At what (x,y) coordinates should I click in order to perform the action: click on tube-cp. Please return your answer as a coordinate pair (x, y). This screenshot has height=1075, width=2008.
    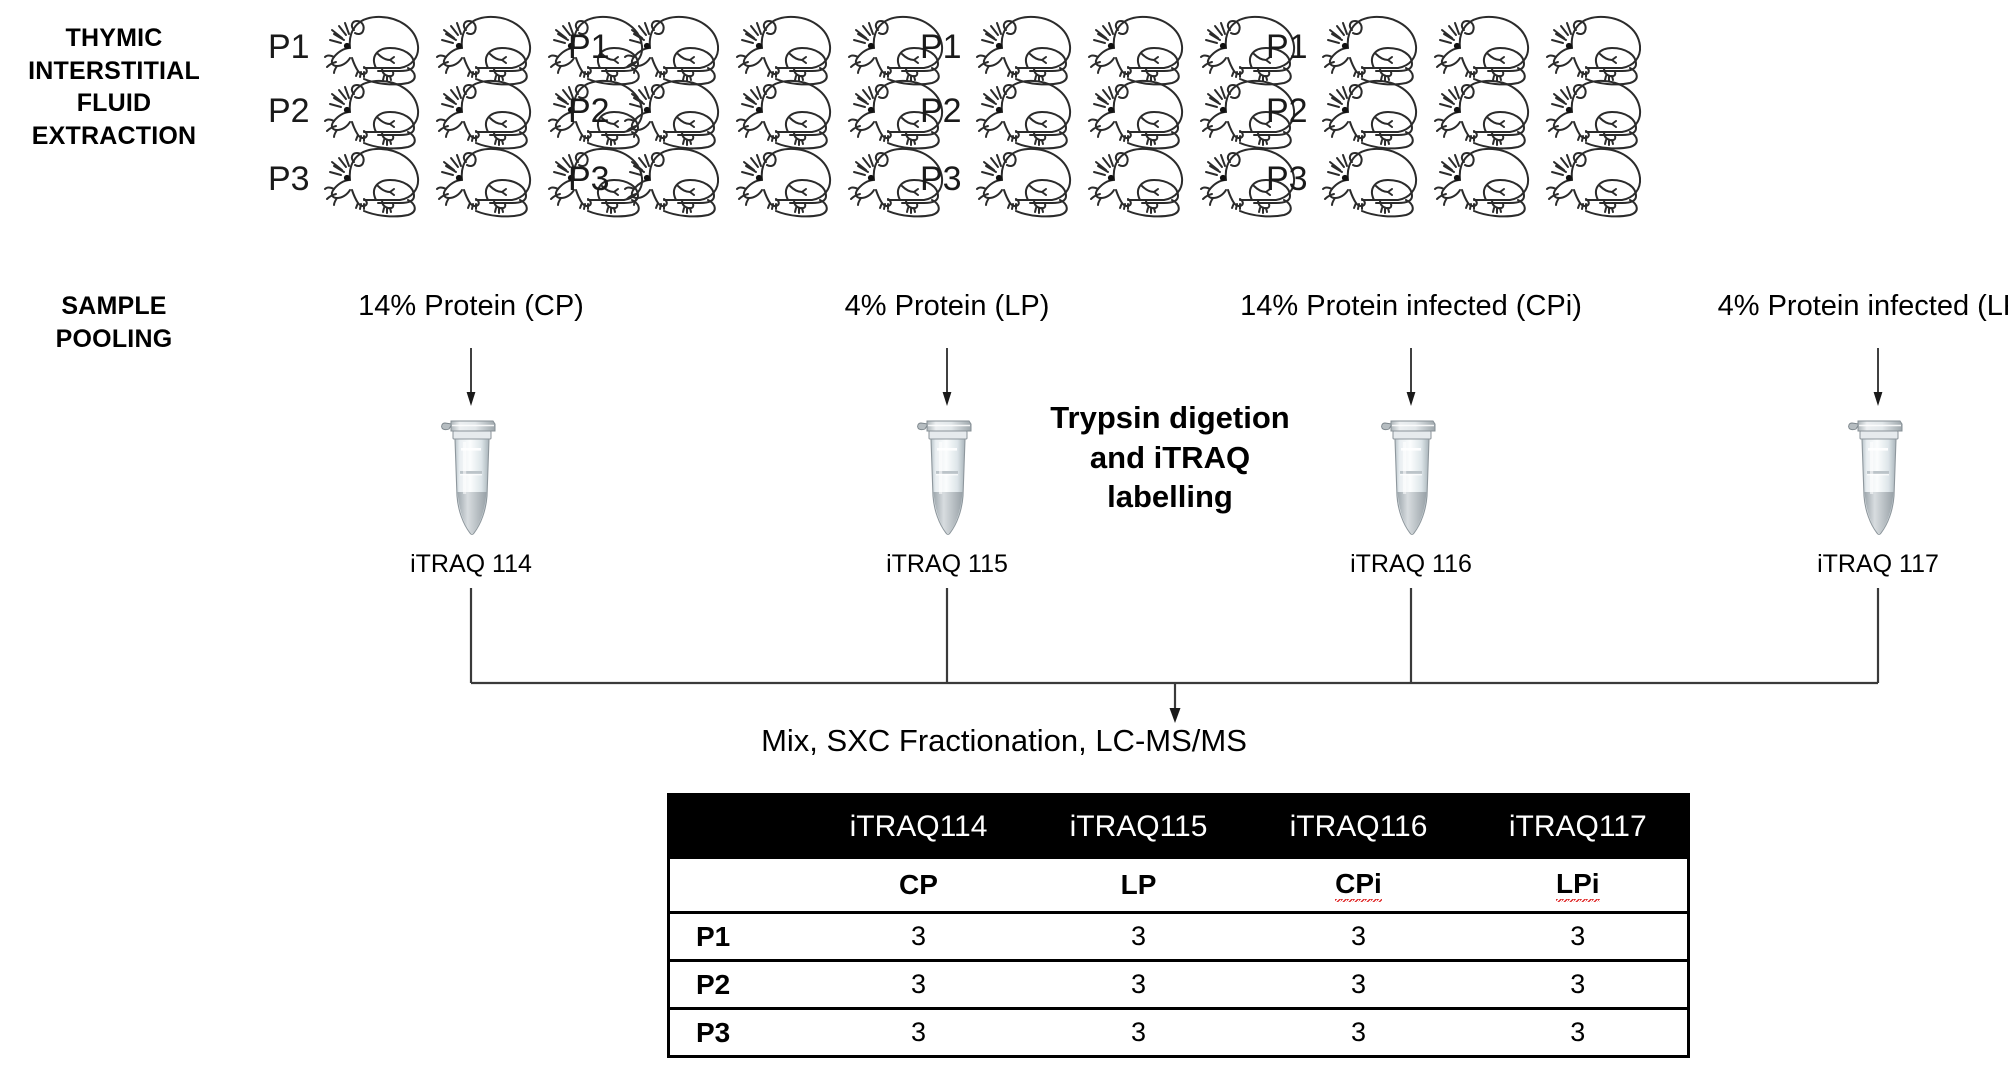
    Looking at the image, I should click on (471, 478).